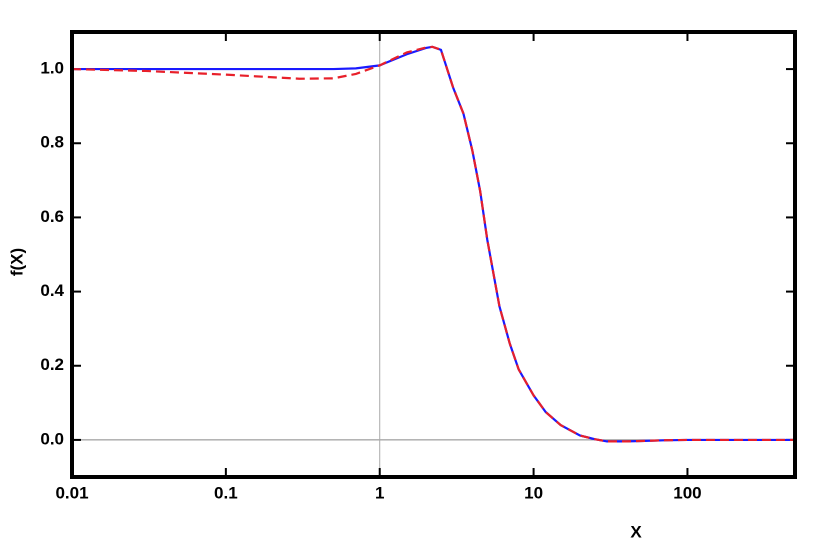 This screenshot has width=830, height=545. I want to click on y-tick-label: 1.0, so click(52, 68).